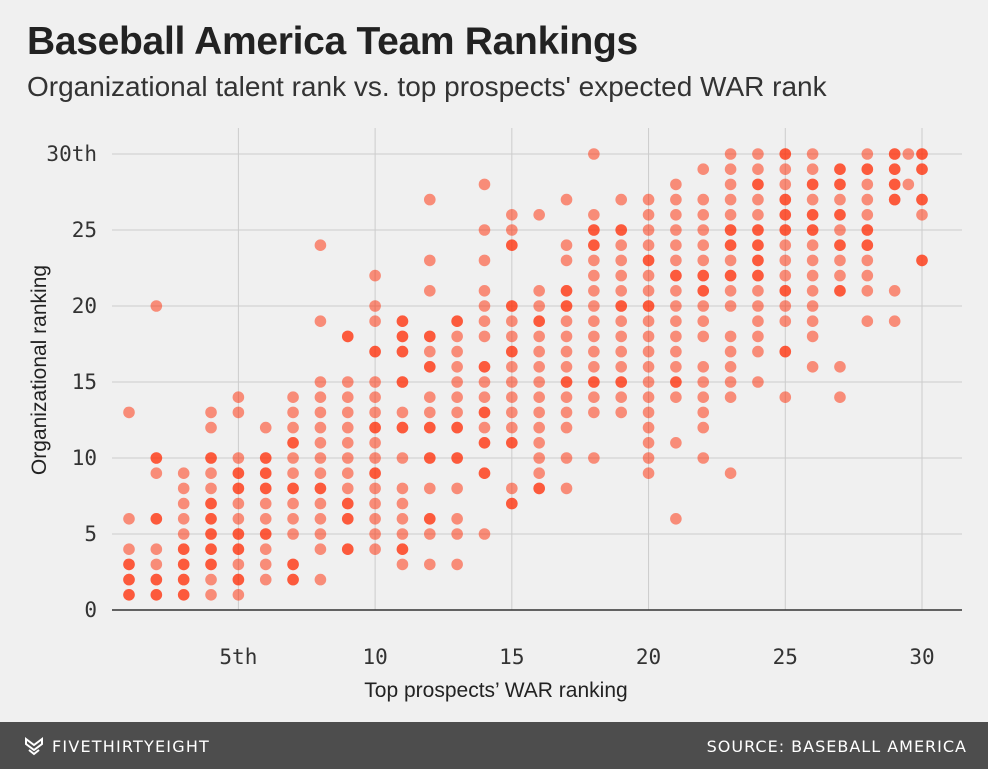 This screenshot has width=988, height=769. What do you see at coordinates (495, 690) in the screenshot?
I see `x-axis-title: Top prospects’ WAR ranking` at bounding box center [495, 690].